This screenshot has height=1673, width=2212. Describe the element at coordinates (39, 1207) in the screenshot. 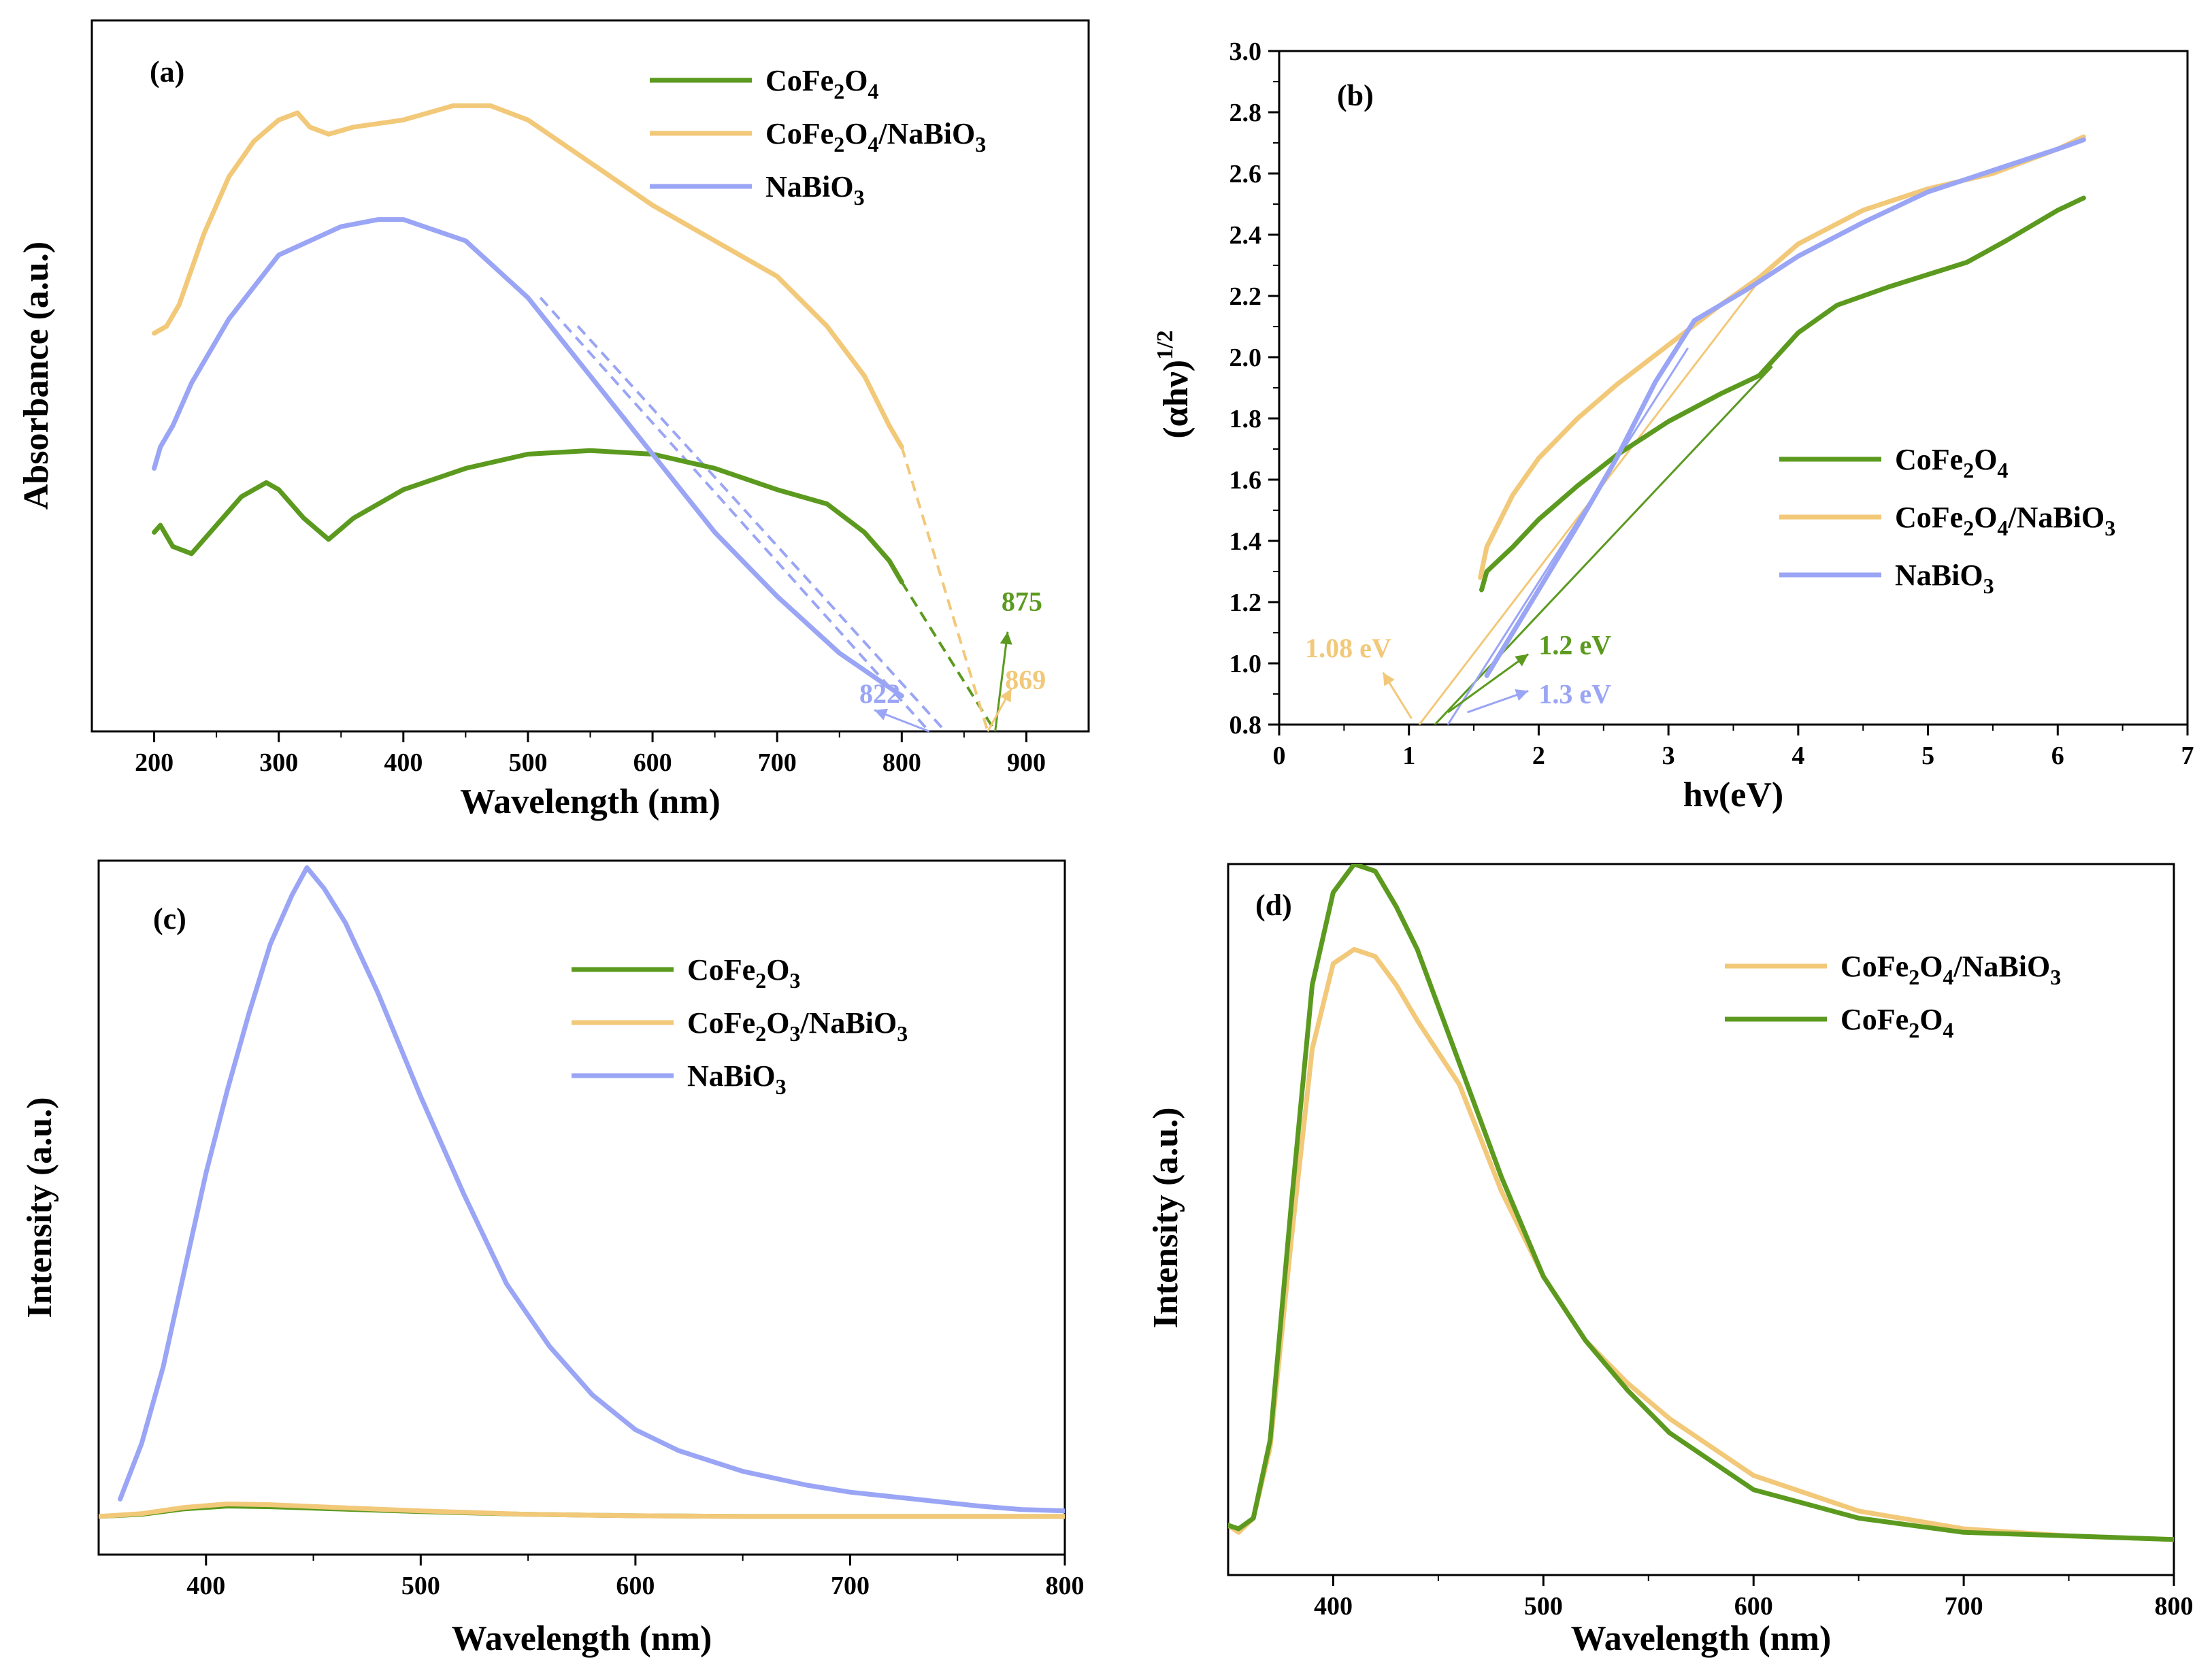

I see `y-axis-title: Intensity (a.u.)` at that location.